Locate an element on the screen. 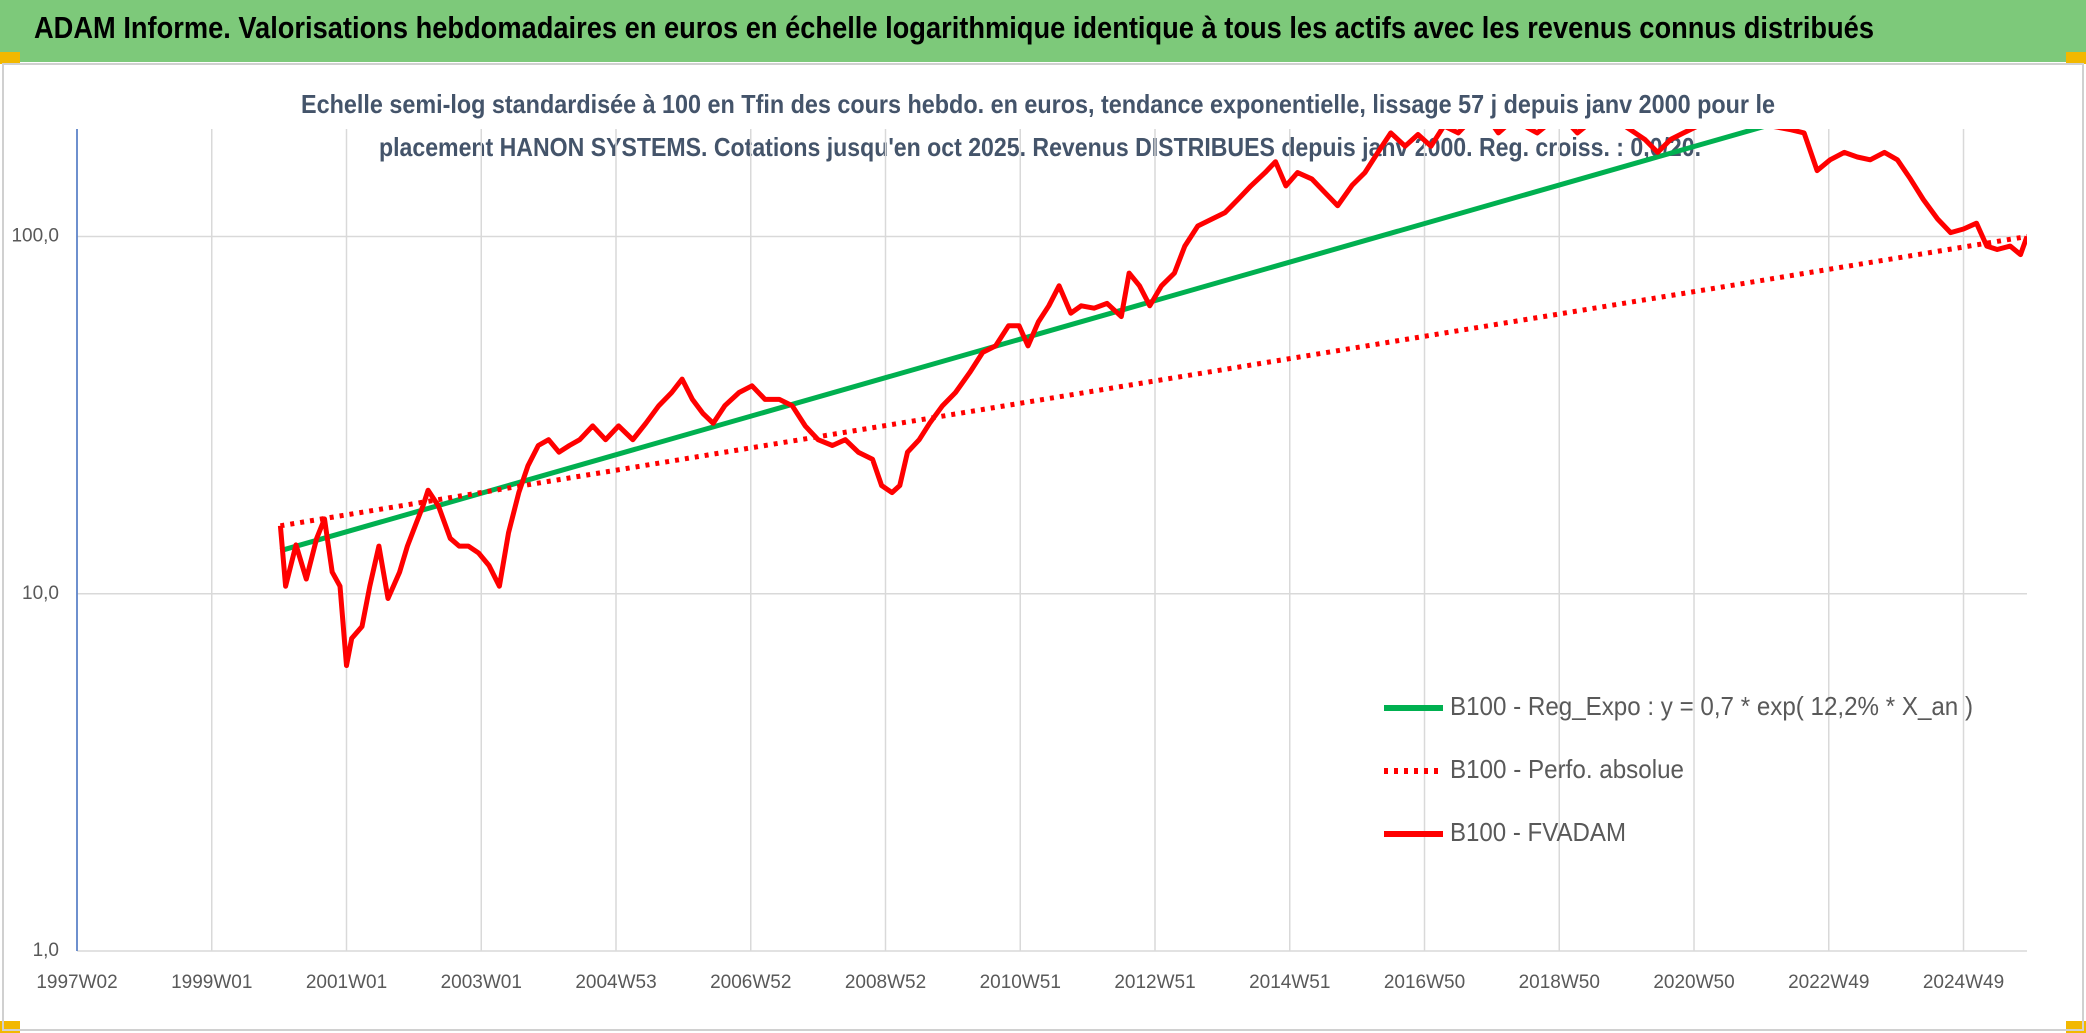  x-tick-label: 2001W01 is located at coordinates (346, 982).